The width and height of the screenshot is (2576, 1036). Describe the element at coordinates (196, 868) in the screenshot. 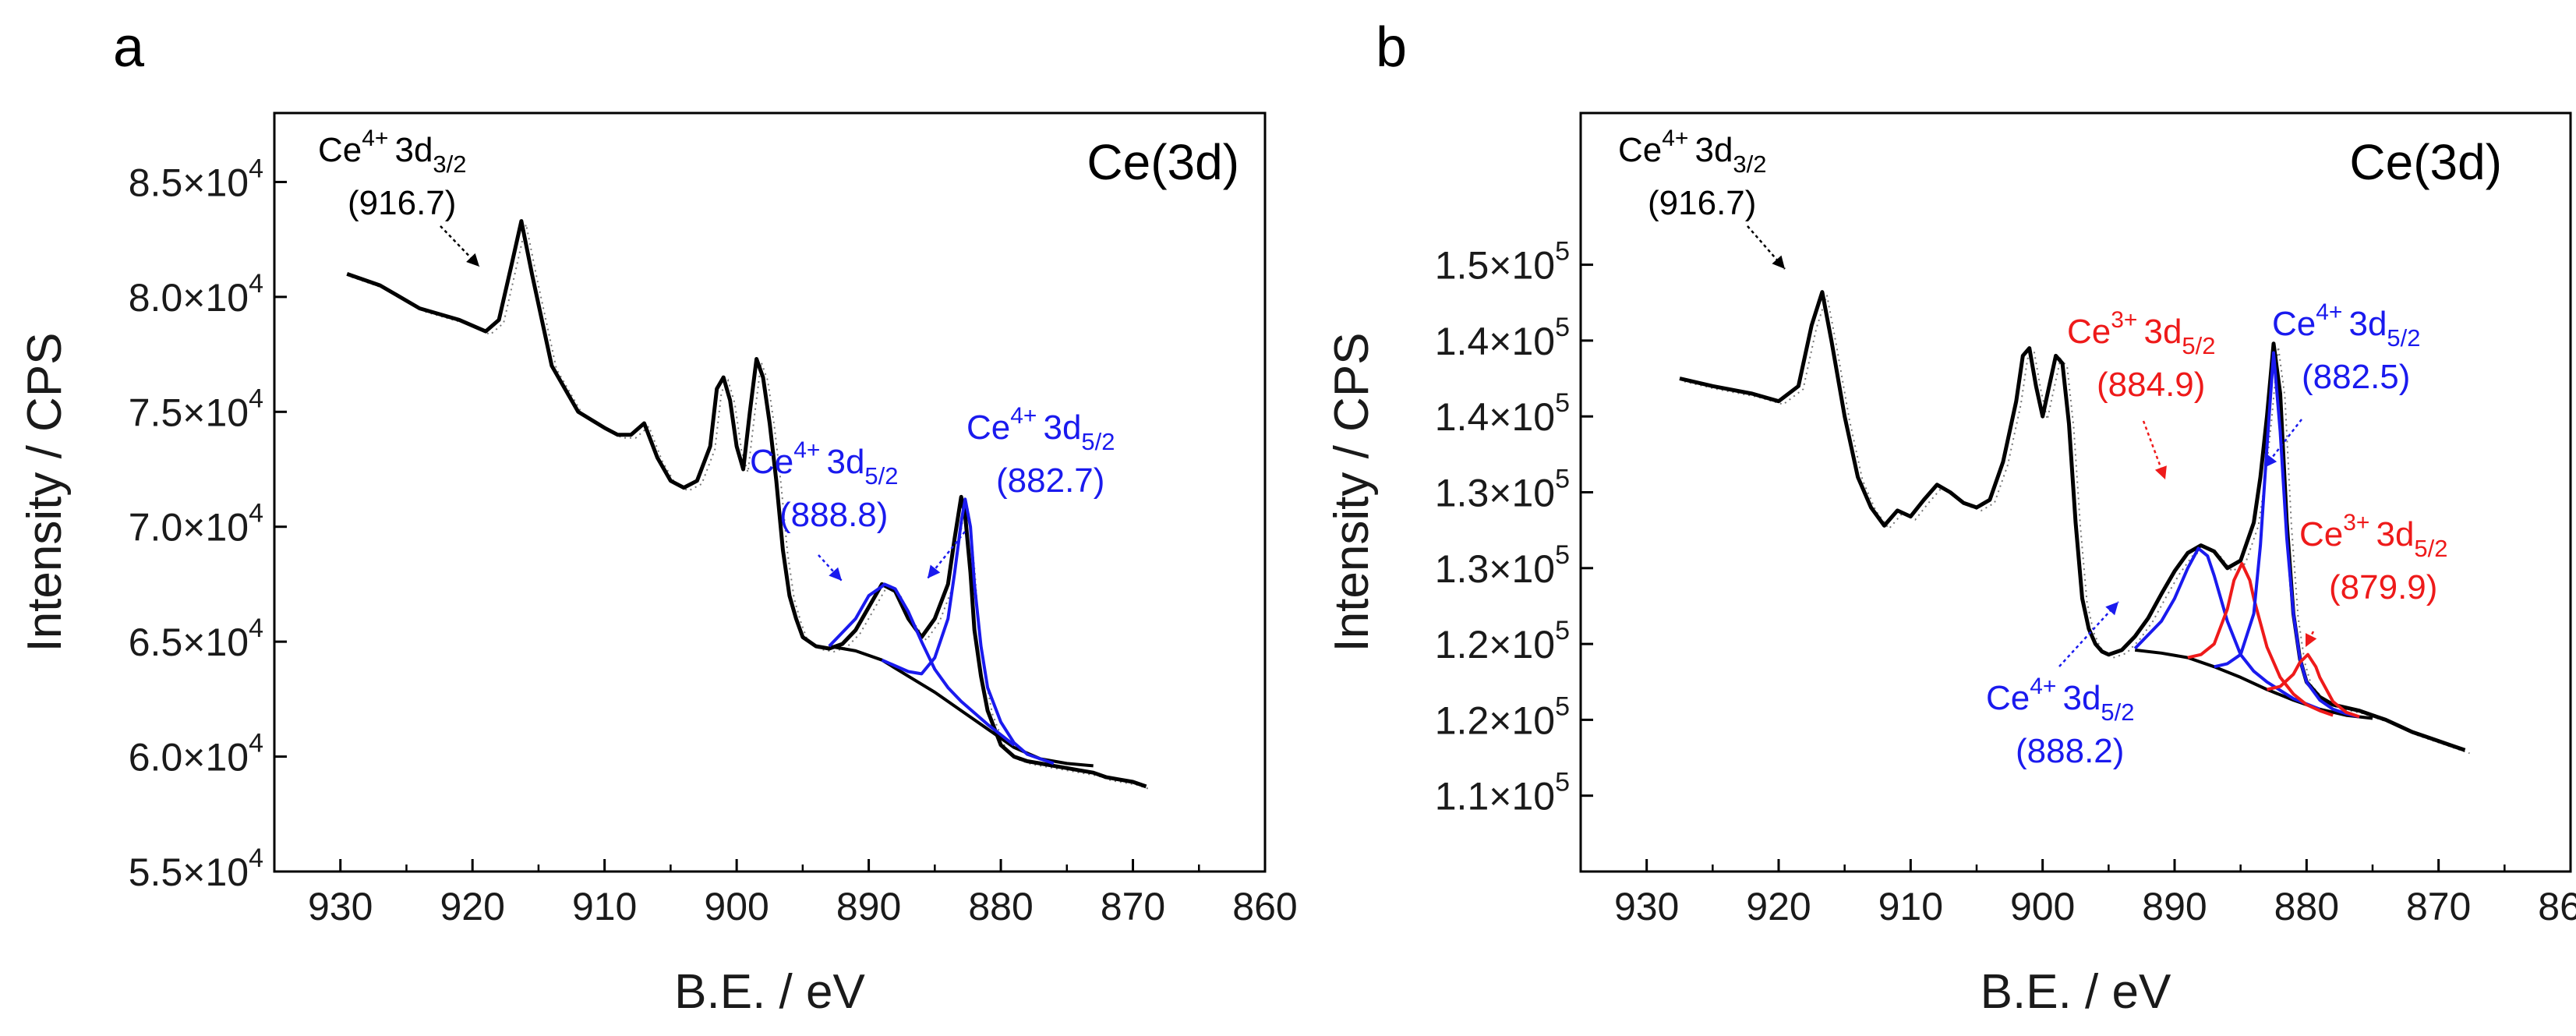

I see `y-tick-label: 5.5×10⁴` at that location.